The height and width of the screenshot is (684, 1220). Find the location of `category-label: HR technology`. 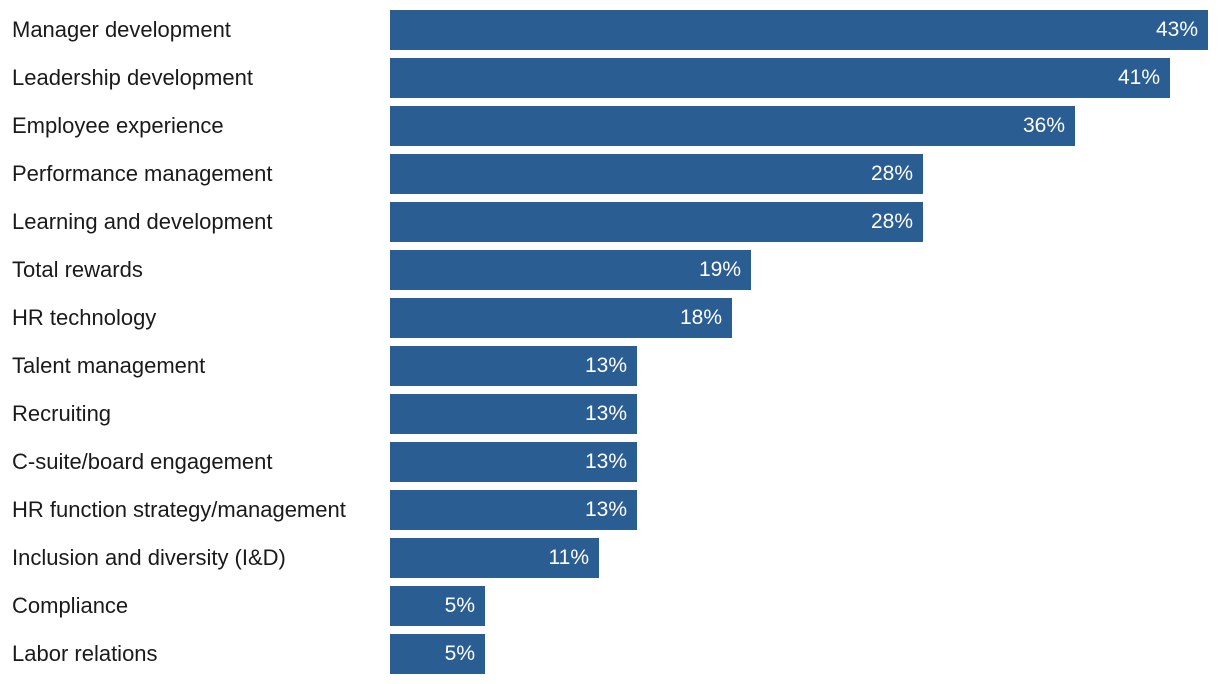

category-label: HR technology is located at coordinates (84, 317).